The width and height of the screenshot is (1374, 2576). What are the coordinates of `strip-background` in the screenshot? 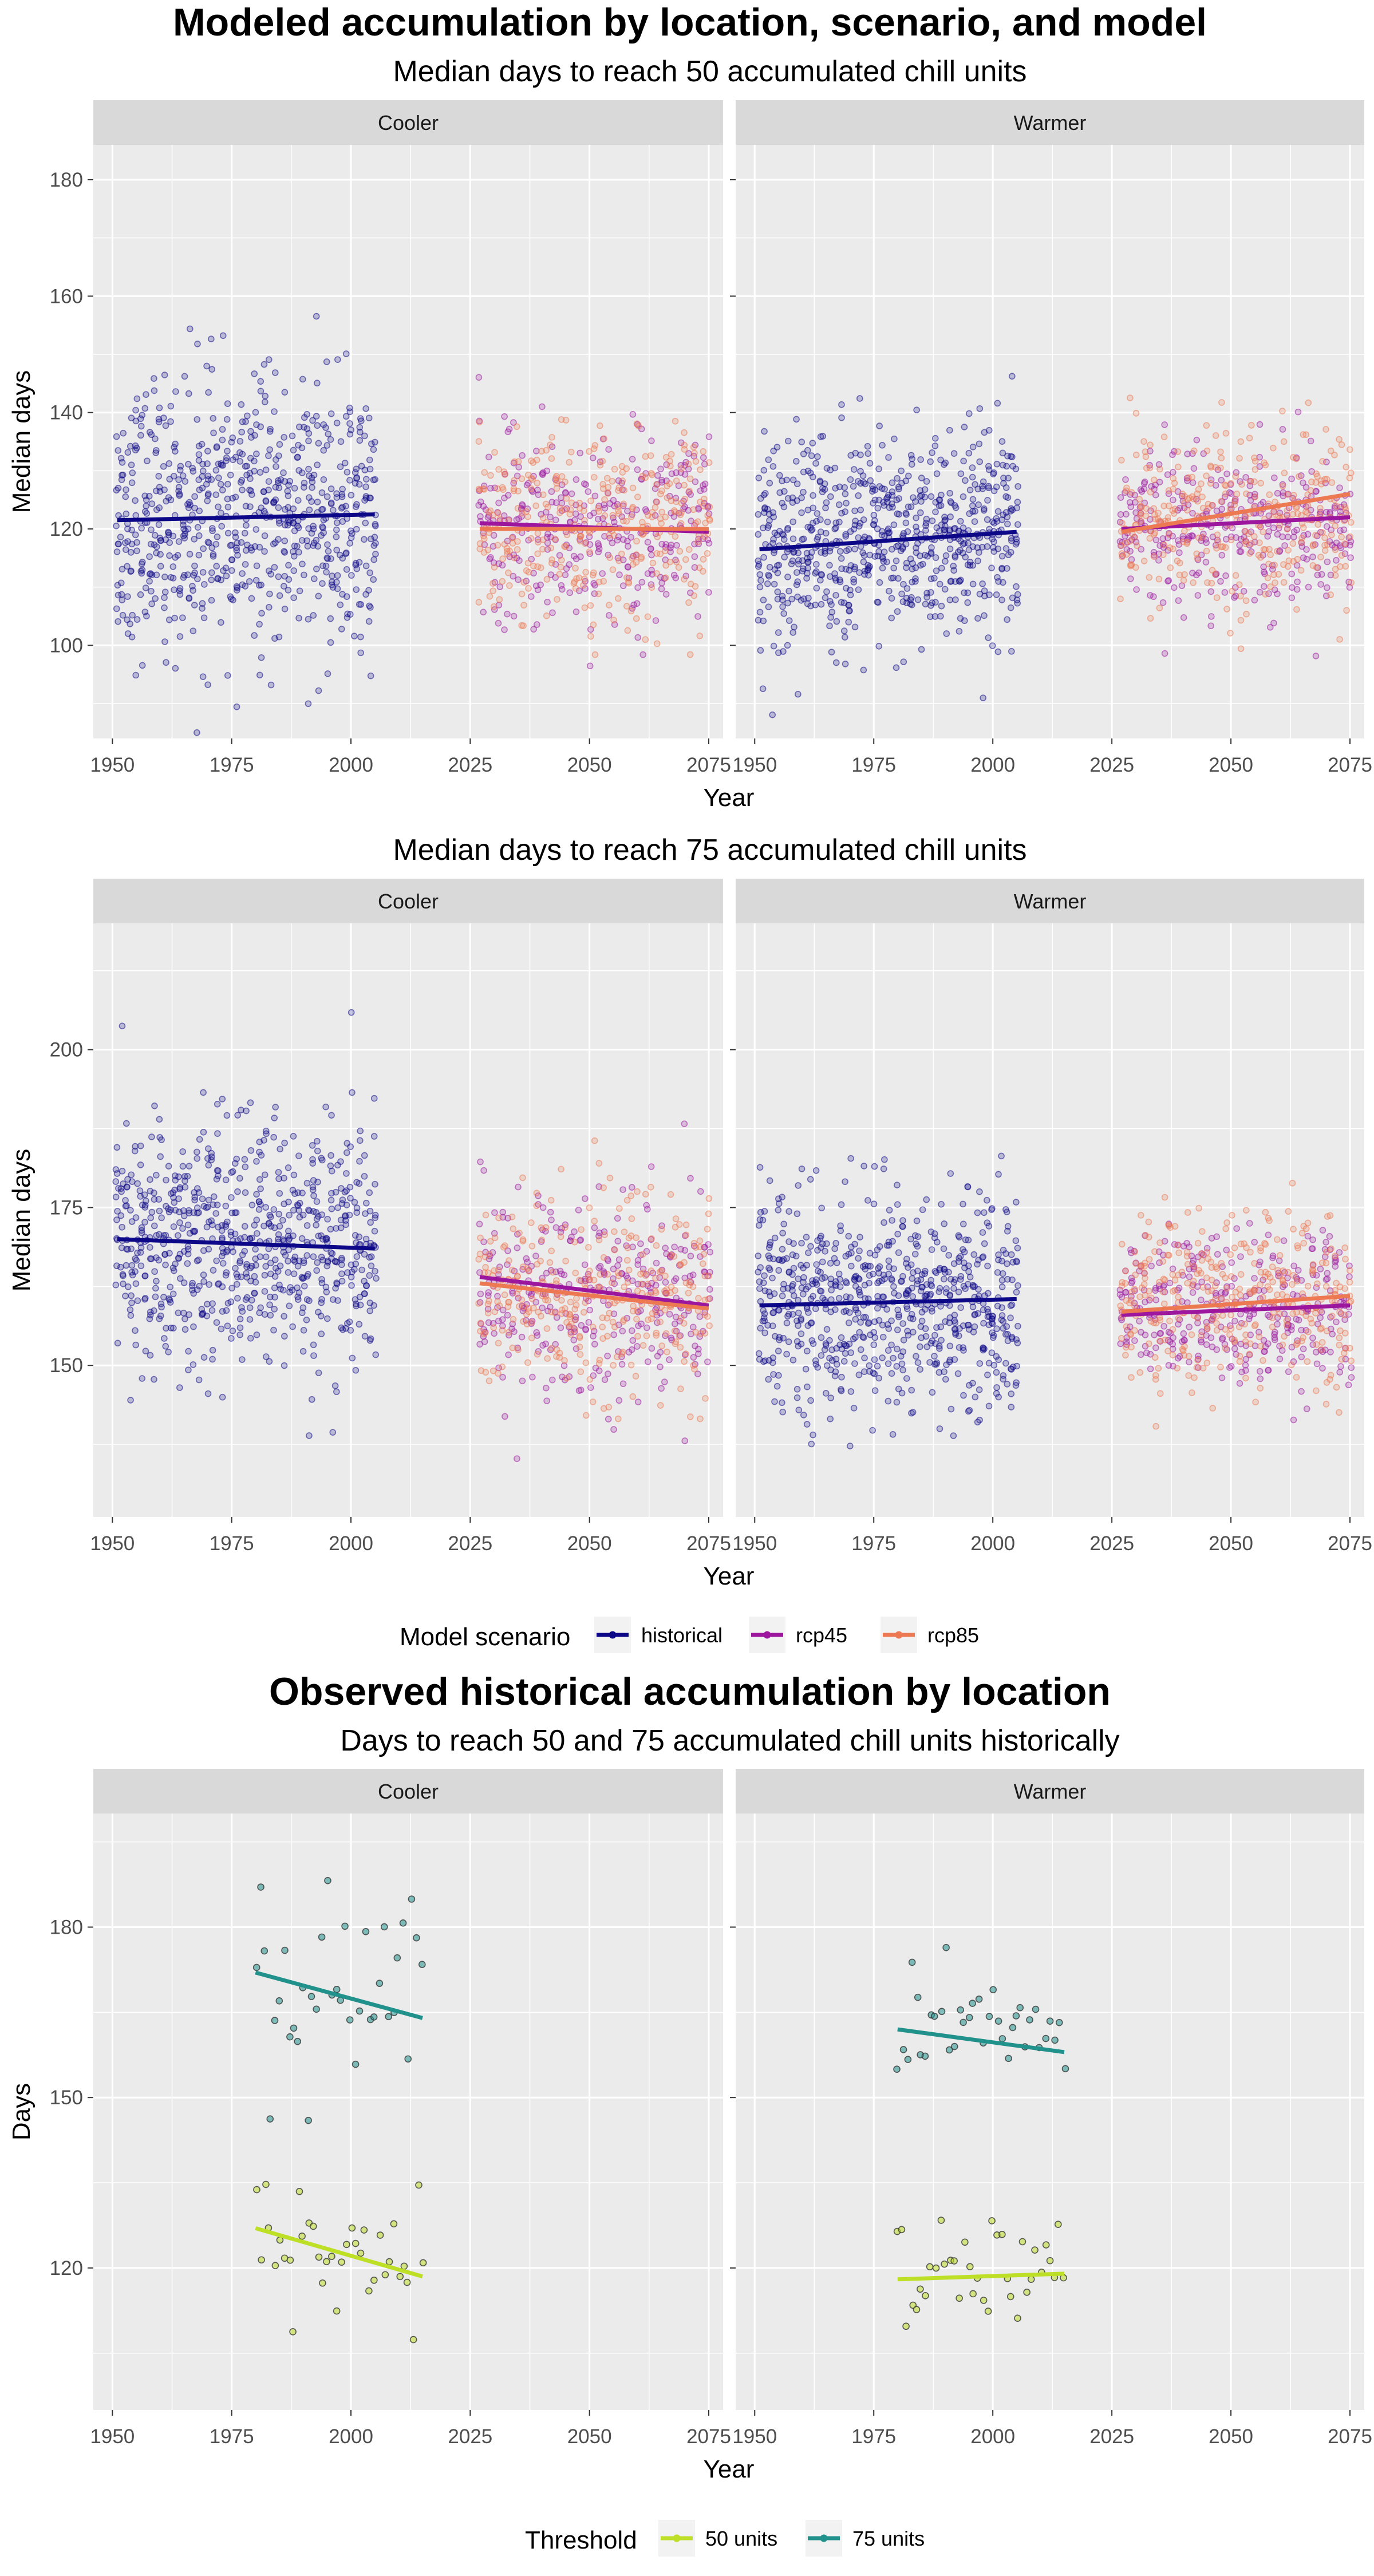 It's located at (408, 122).